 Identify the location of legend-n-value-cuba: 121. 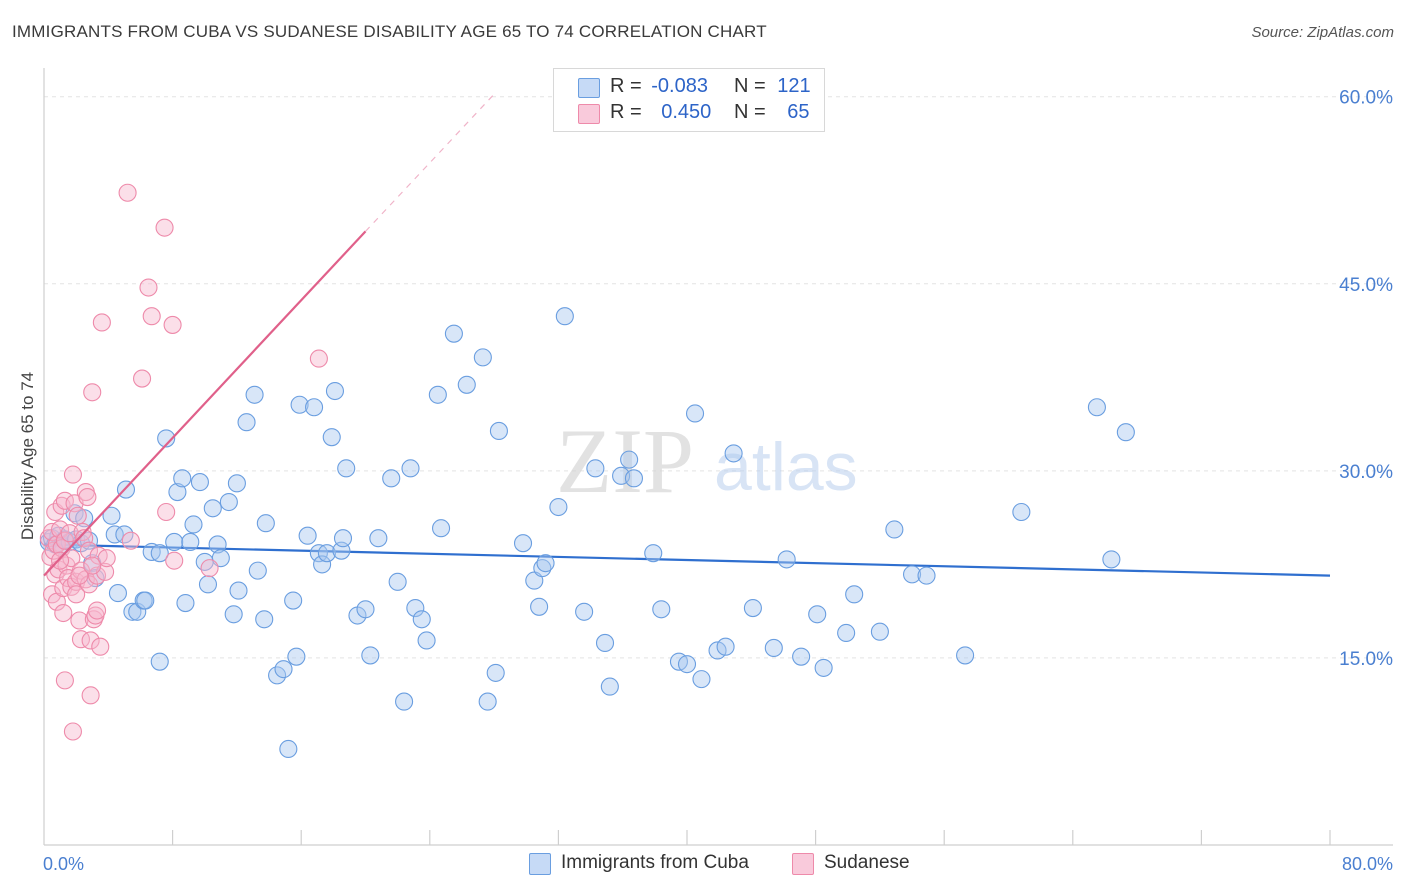
(794, 86).